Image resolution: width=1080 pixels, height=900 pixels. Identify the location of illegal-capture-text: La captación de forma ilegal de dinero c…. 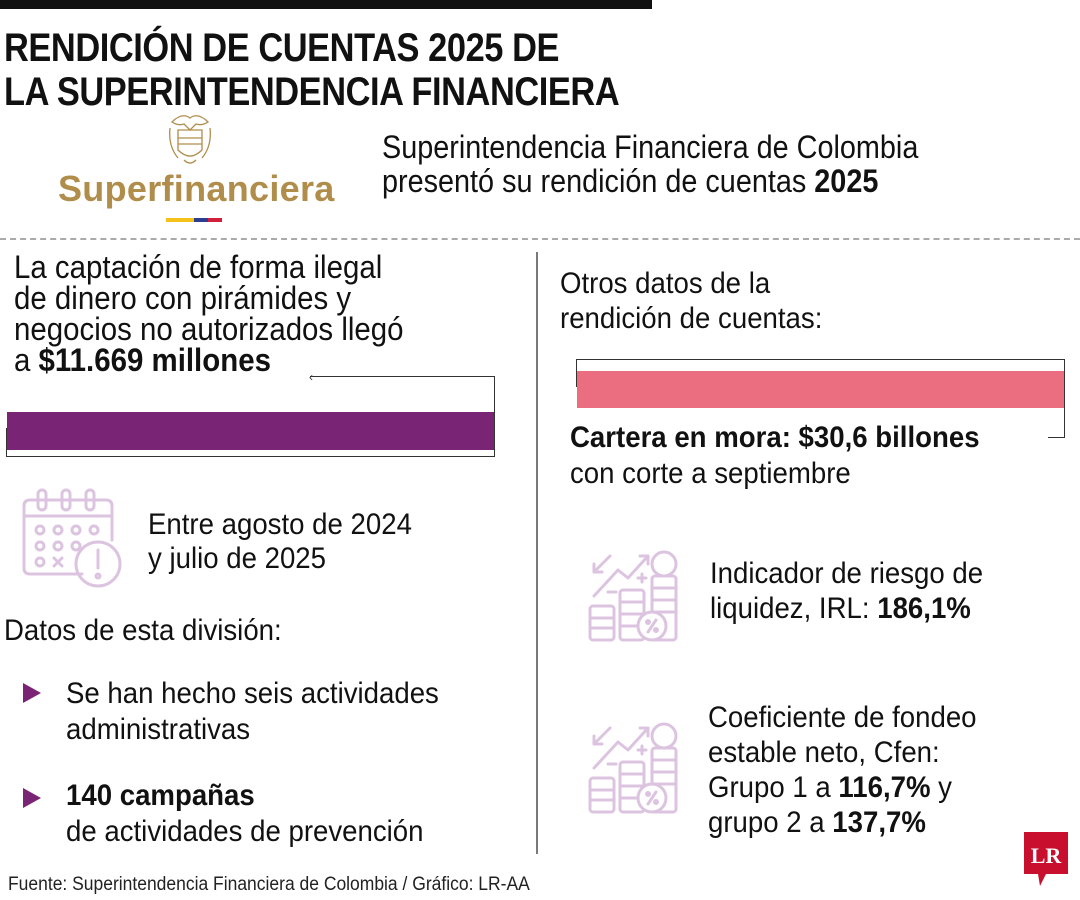
(209, 313).